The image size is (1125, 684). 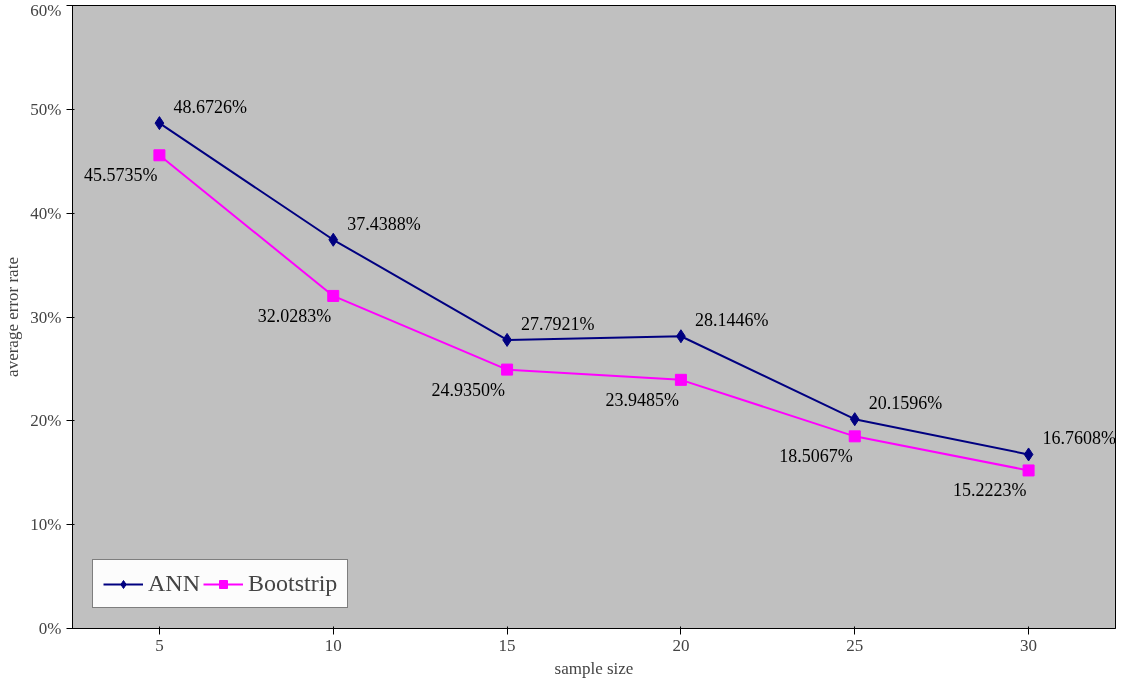 I want to click on x-axis-title: sample size, so click(x=594, y=668).